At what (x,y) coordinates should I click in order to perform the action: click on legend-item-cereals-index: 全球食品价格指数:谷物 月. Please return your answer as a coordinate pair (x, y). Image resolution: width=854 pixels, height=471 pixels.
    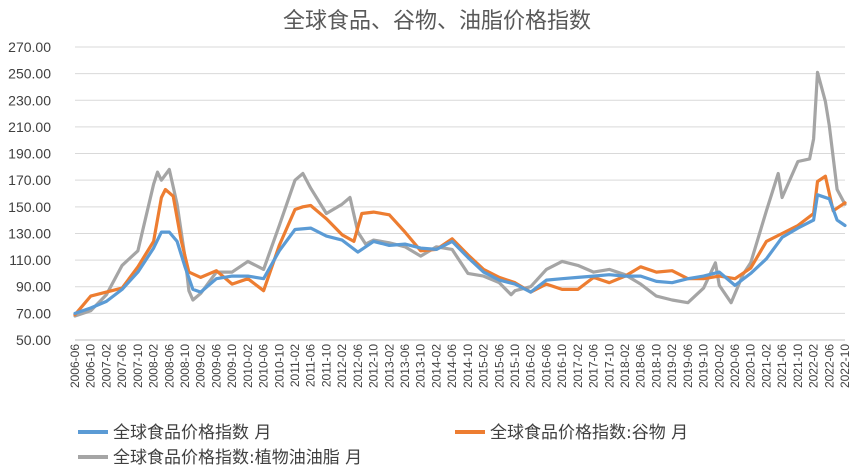
    Looking at the image, I should click on (571, 433).